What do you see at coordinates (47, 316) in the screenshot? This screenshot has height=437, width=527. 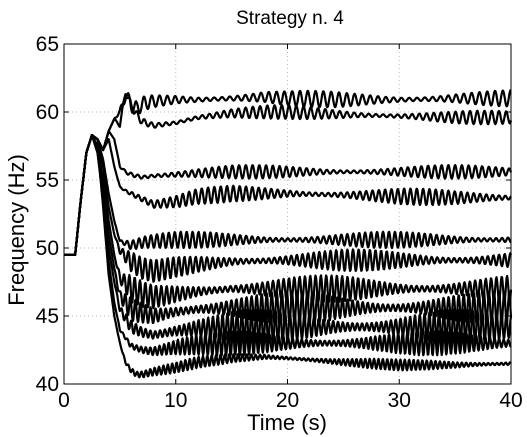 I see `y-tick-label: 45` at bounding box center [47, 316].